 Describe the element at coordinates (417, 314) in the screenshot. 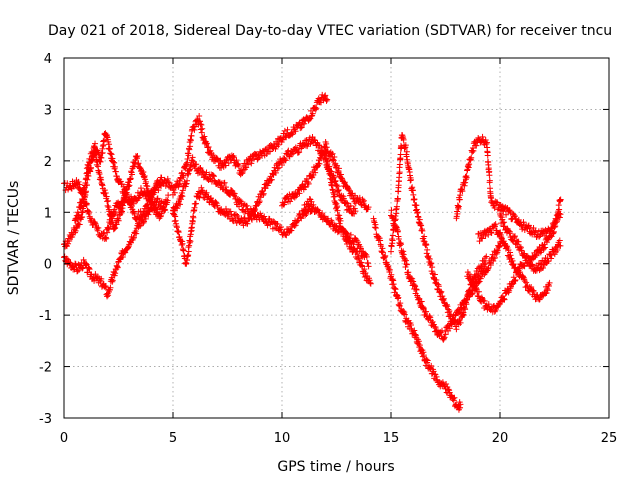

I see `series-trace-k` at that location.